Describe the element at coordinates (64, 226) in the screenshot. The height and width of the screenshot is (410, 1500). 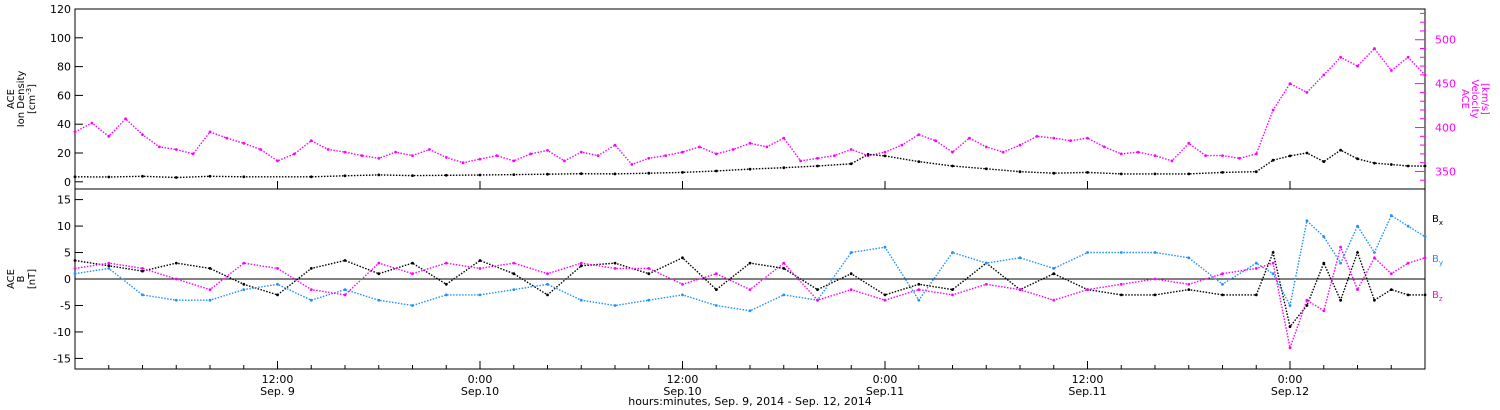
I see `b-tick-label: 10` at that location.